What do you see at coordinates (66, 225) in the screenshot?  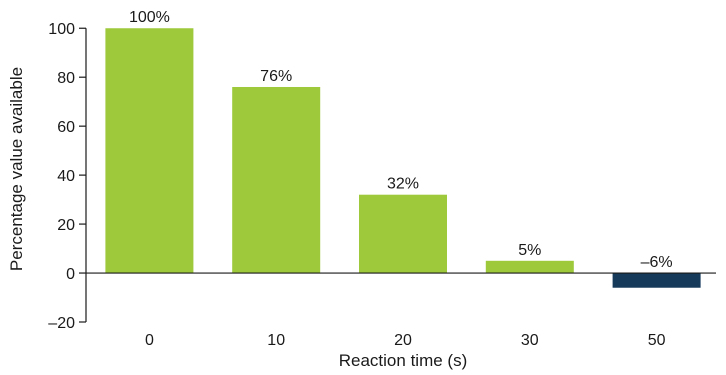 I see `y-tick-label: 20` at bounding box center [66, 225].